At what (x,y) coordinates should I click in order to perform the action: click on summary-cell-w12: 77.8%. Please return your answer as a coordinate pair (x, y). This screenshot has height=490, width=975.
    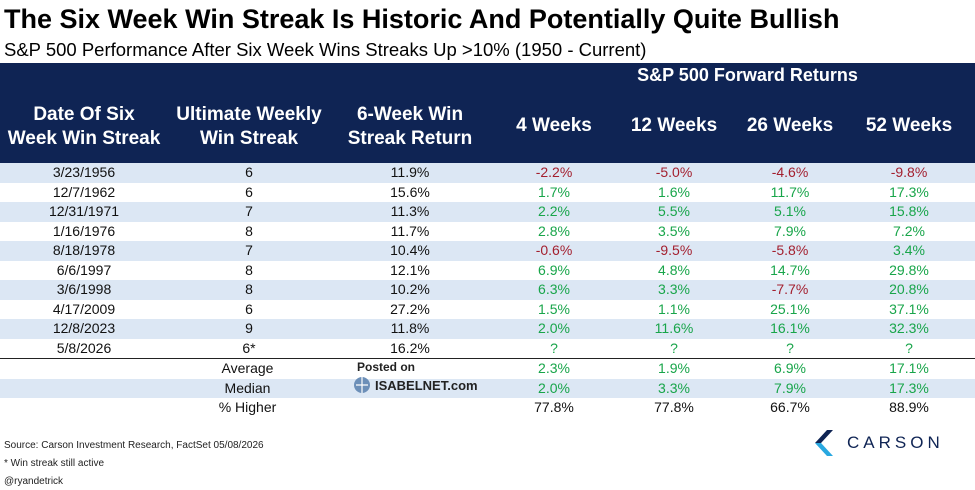
    Looking at the image, I should click on (674, 407).